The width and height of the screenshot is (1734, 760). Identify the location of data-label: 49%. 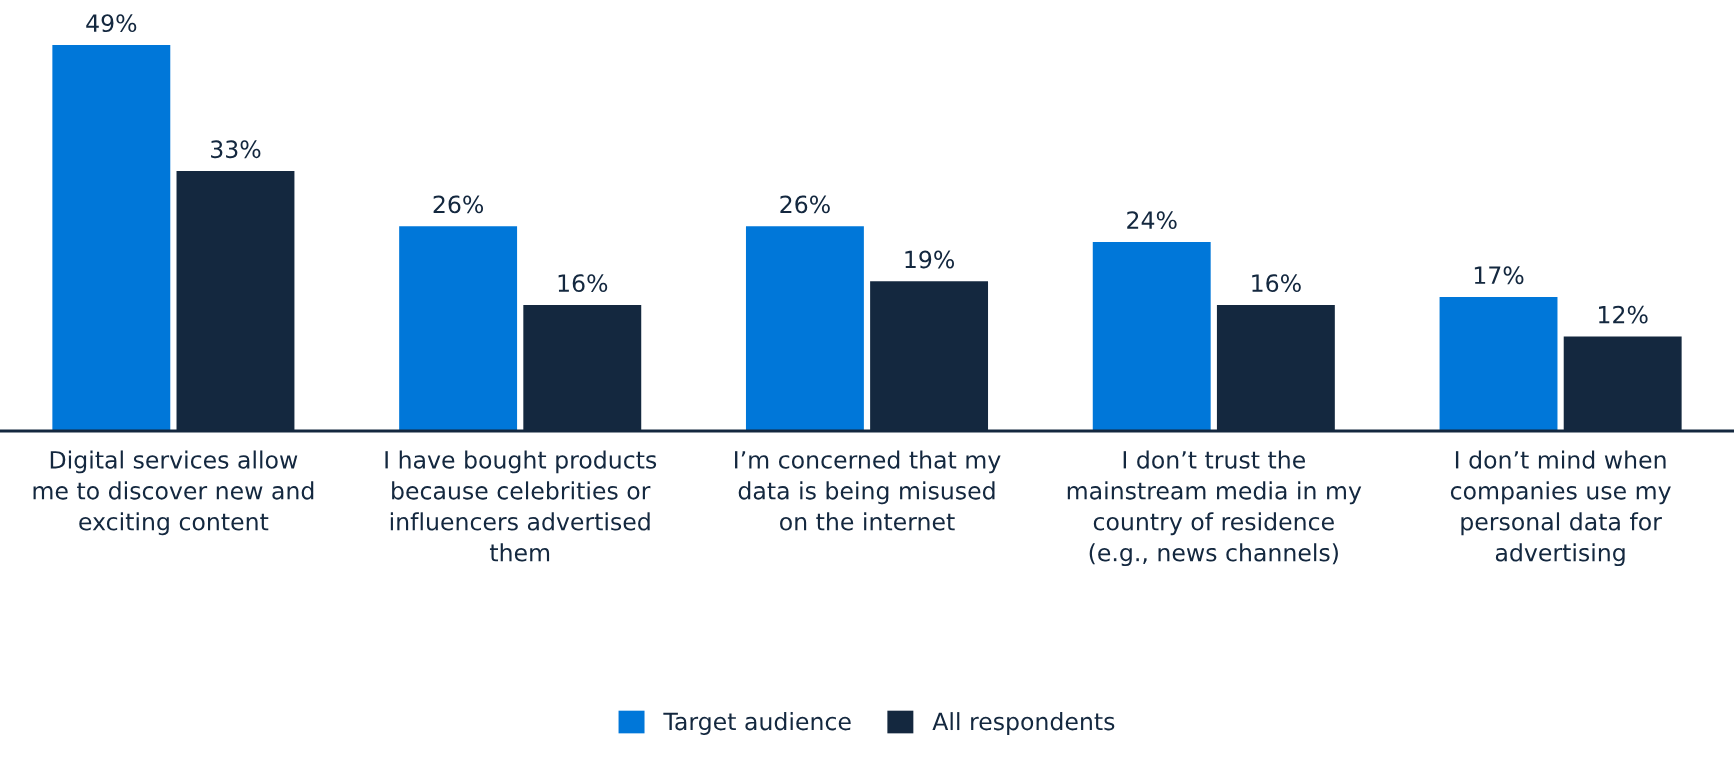
(111, 23).